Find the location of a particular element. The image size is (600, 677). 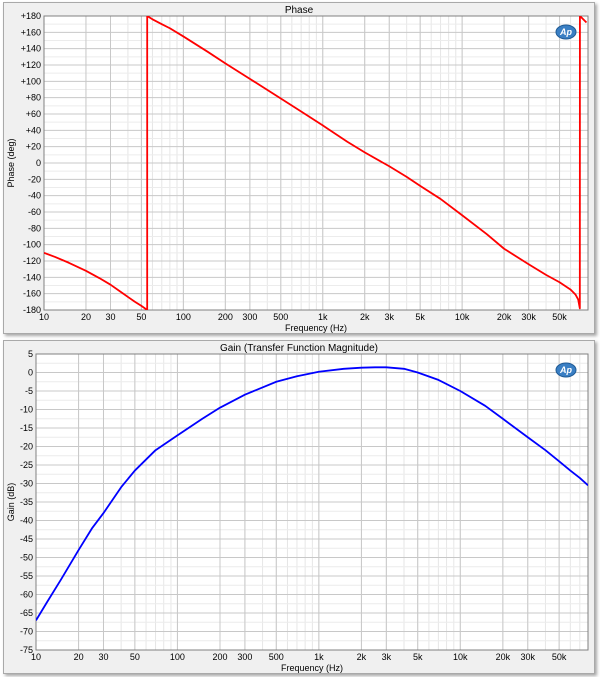

phase-y-tick-label: +20 is located at coordinates (33, 147).